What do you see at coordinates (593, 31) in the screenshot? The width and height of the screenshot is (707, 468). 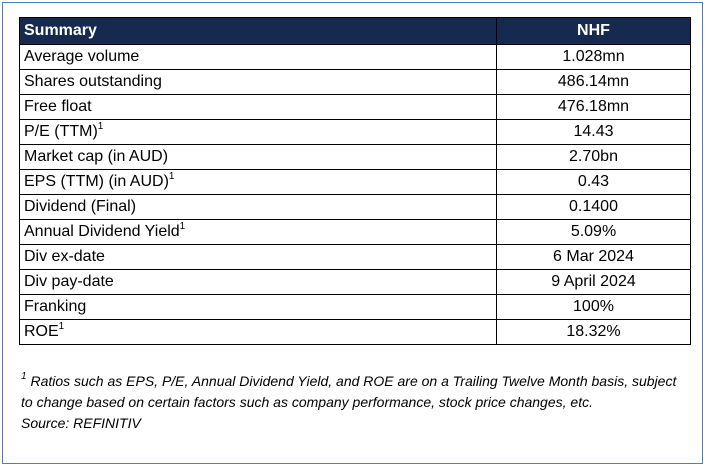 I see `header-ticker: NHF` at bounding box center [593, 31].